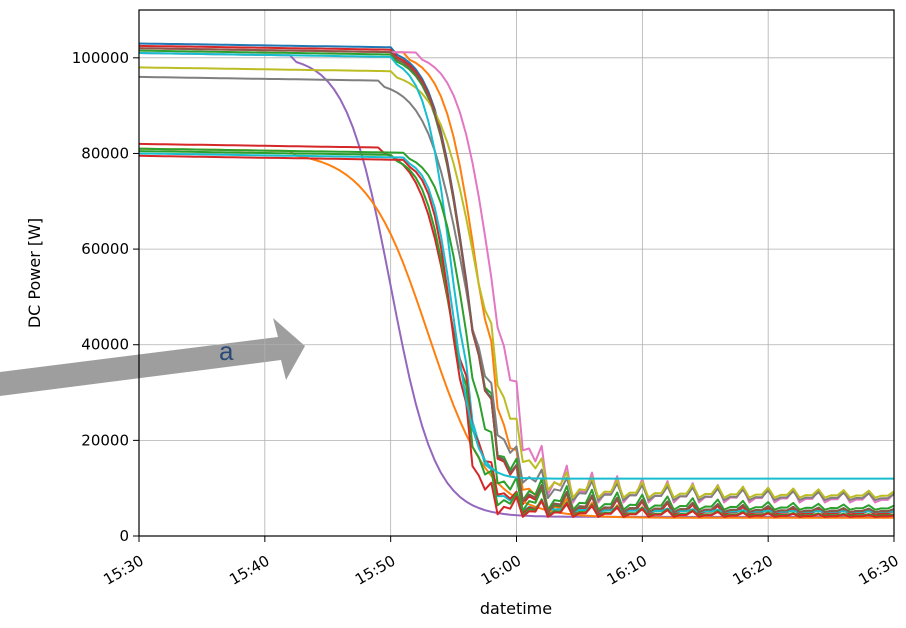 This screenshot has height=628, width=906. What do you see at coordinates (878, 570) in the screenshot?
I see `x-tick-label: 16:30` at bounding box center [878, 570].